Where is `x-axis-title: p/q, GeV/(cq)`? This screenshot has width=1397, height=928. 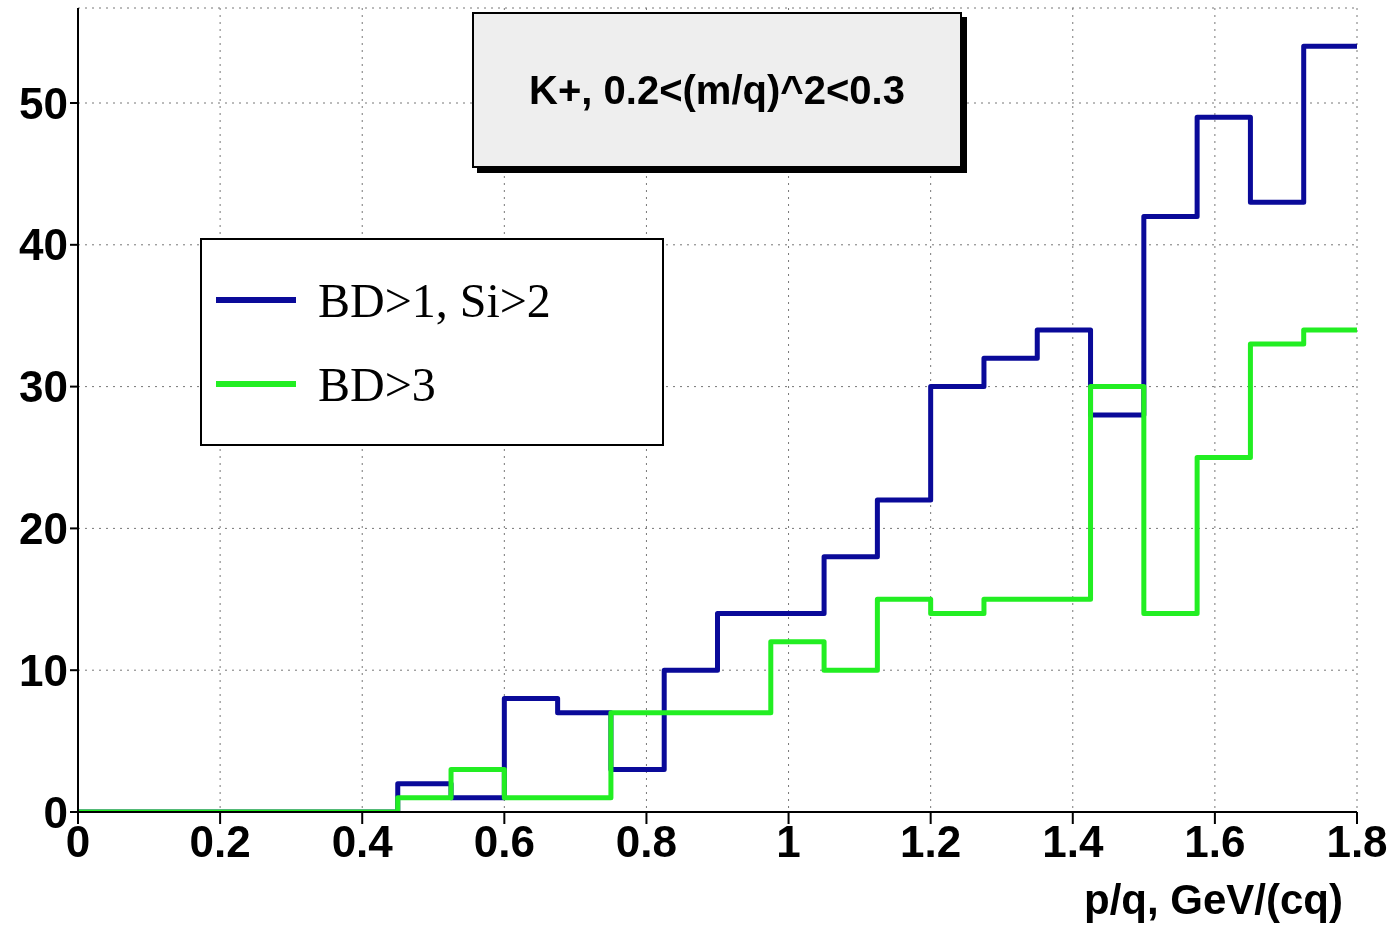
x-axis-title: p/q, GeV/(cq) is located at coordinates (1213, 899).